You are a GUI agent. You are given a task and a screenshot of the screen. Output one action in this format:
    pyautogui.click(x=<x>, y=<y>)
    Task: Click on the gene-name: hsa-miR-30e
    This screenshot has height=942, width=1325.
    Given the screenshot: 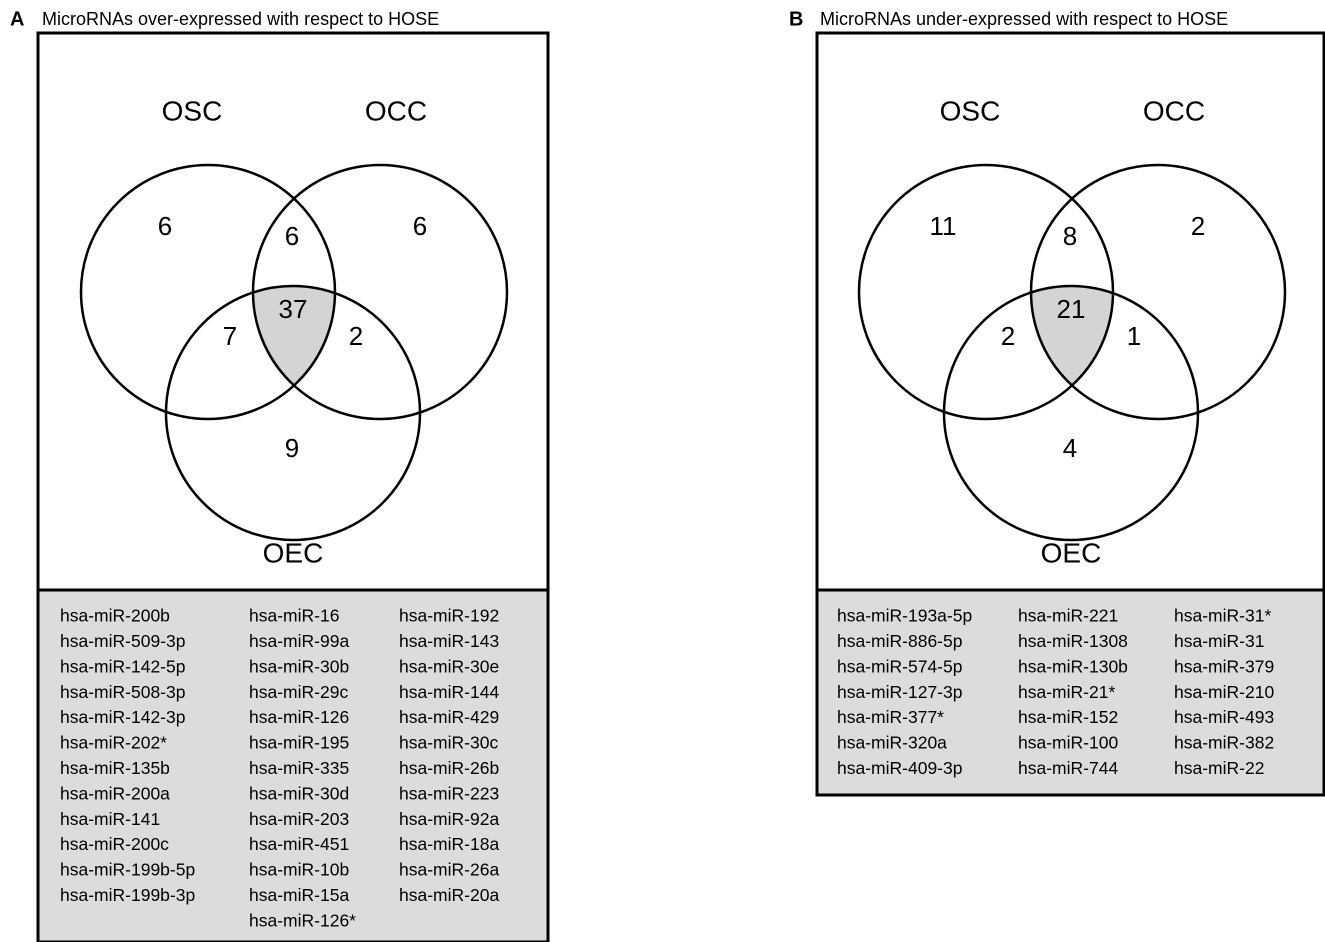 What is the action you would take?
    pyautogui.click(x=449, y=666)
    